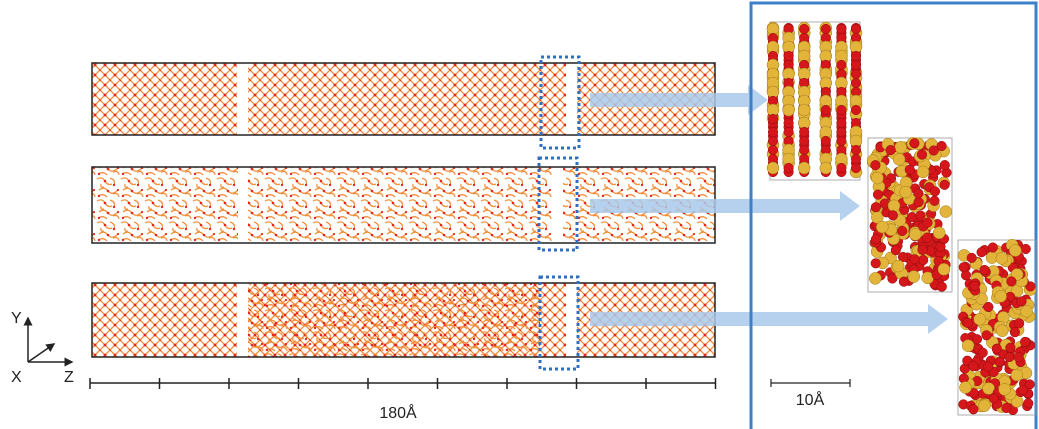 Image resolution: width=1039 pixels, height=429 pixels. I want to click on inset-scale-bar, so click(810, 383).